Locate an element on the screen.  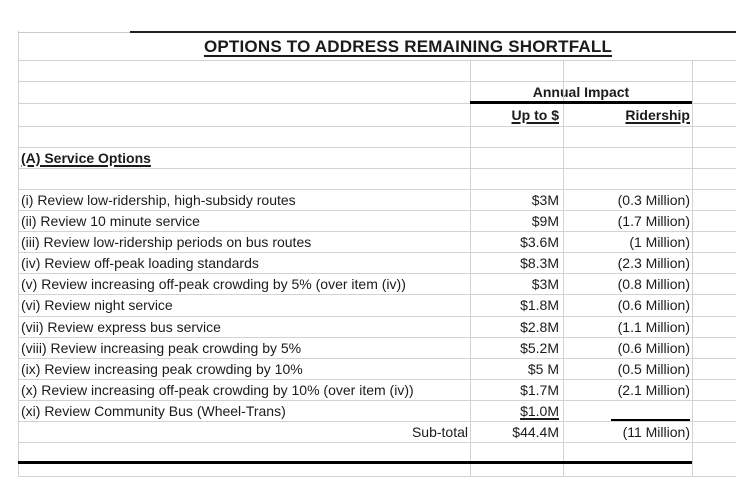
dollar-value: $5 M is located at coordinates (543, 368).